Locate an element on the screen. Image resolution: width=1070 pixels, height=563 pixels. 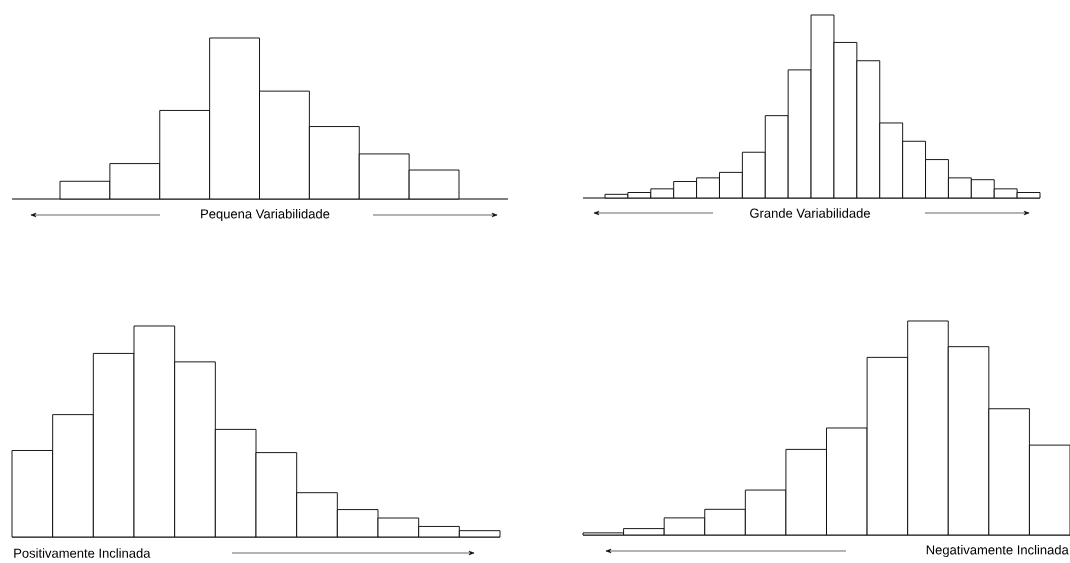
x-axis-title: Negativamente Inclinada is located at coordinates (997, 551).